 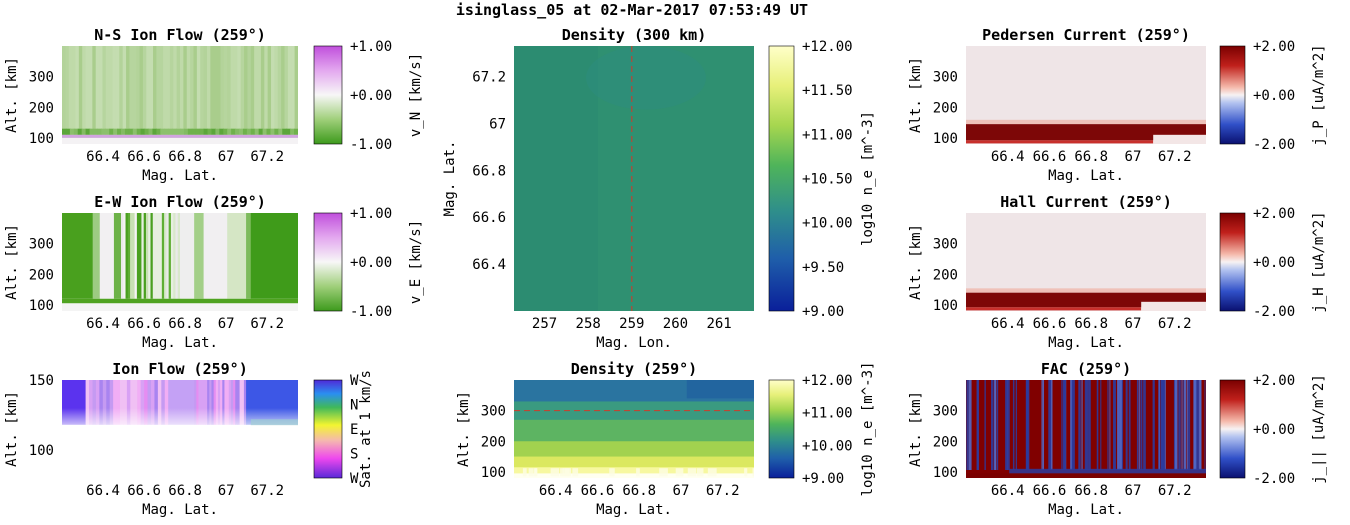 I want to click on y-tick-label: 67.2, so click(x=489, y=77).